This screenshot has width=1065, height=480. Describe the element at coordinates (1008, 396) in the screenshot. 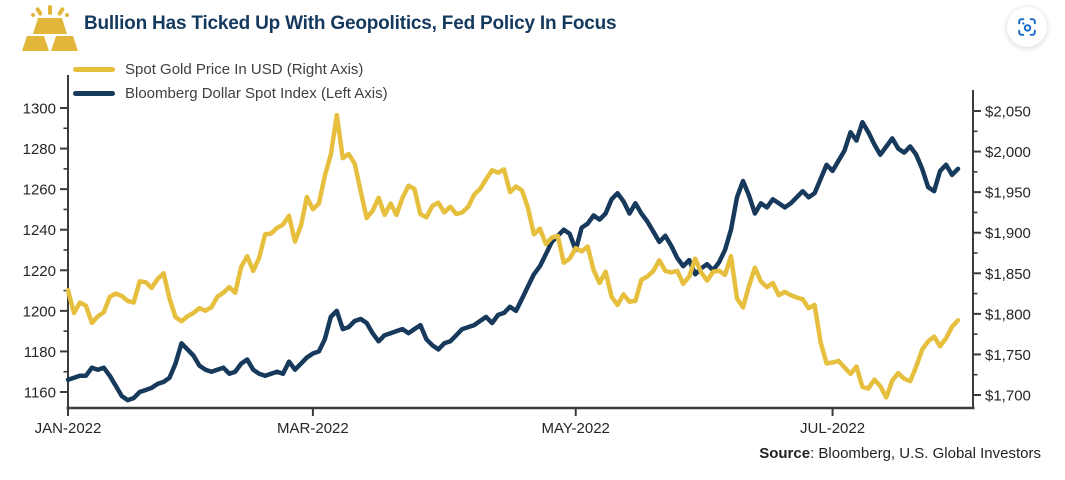

I see `right-axis-tick-label: $1,700` at that location.